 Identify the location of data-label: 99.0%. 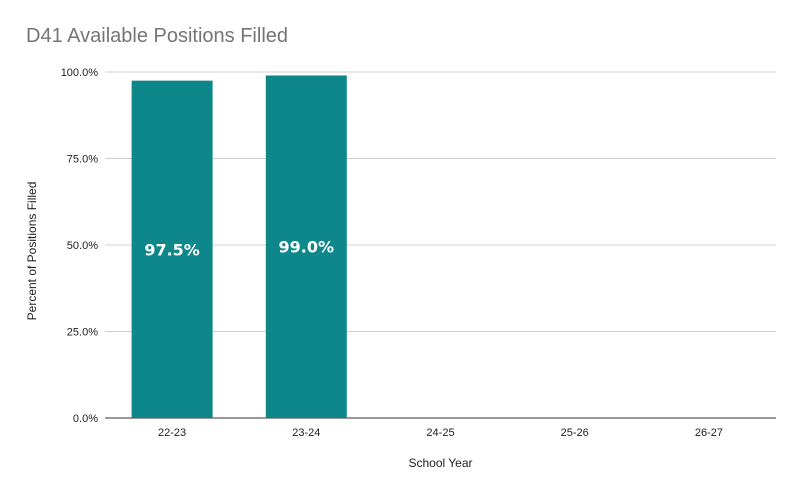
(307, 247).